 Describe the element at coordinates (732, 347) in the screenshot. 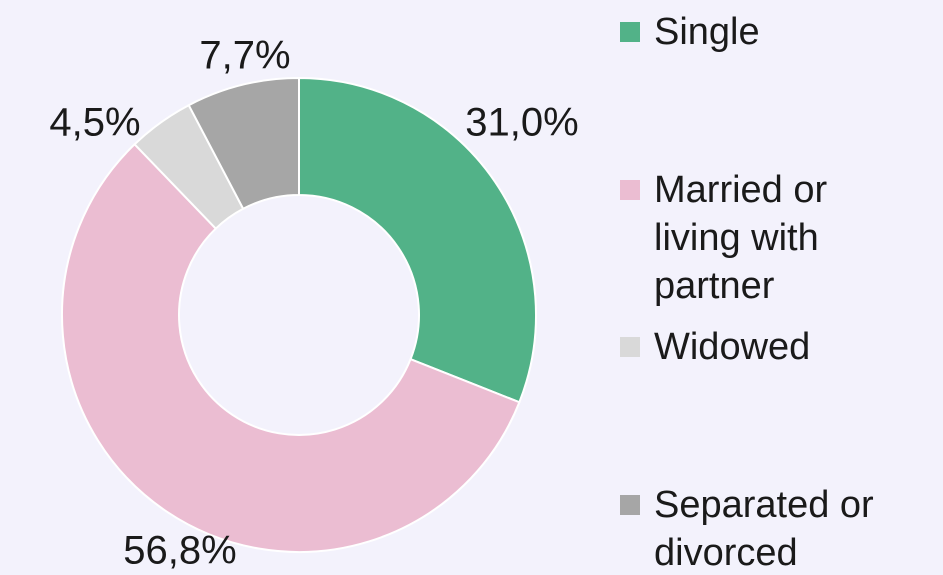

I see `legend-label: Widowed` at that location.